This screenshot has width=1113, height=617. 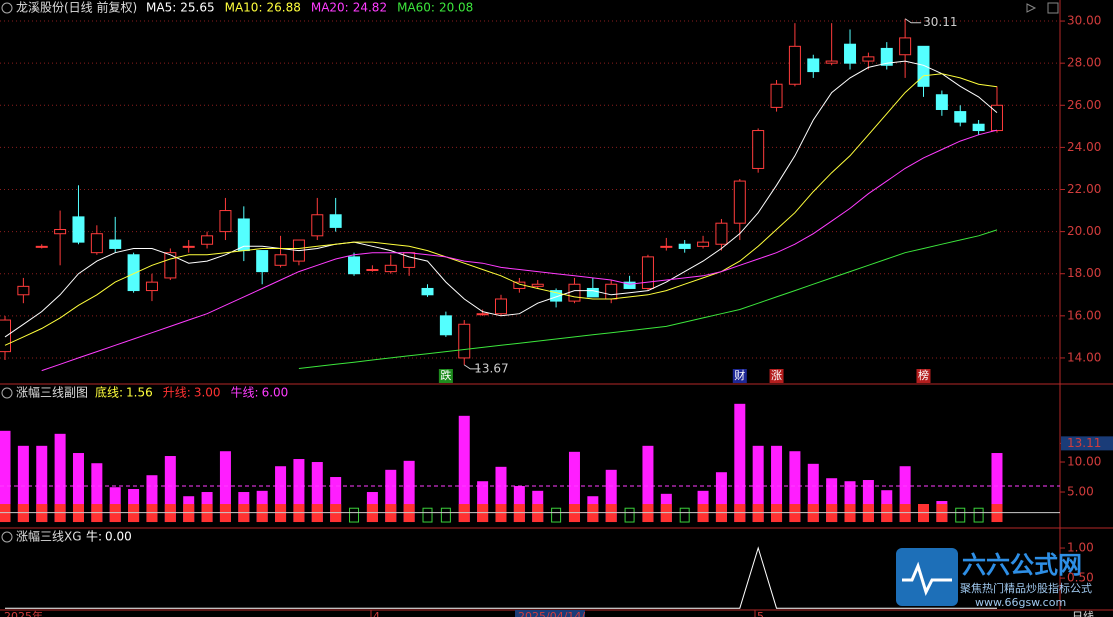 What do you see at coordinates (551, 613) in the screenshot?
I see `x-axis-label: 2025/04/14/` at bounding box center [551, 613].